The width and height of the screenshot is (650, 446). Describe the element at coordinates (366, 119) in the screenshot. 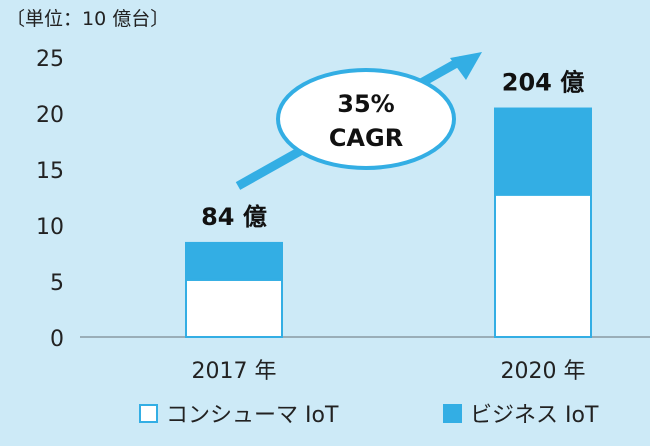

I see `cagr-bubble` at that location.